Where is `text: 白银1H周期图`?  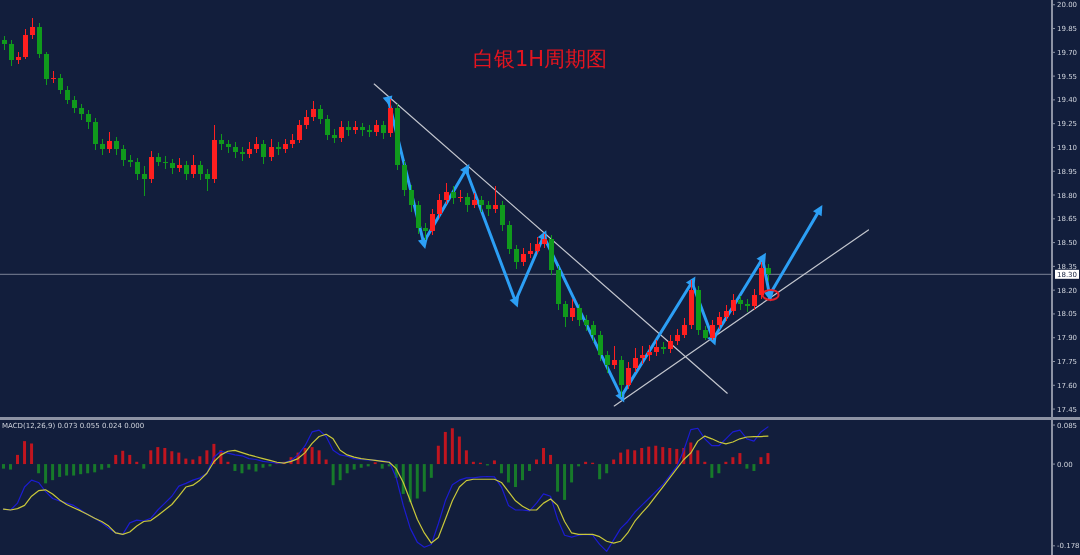
text: 白银1H周期图 is located at coordinates (540, 59).